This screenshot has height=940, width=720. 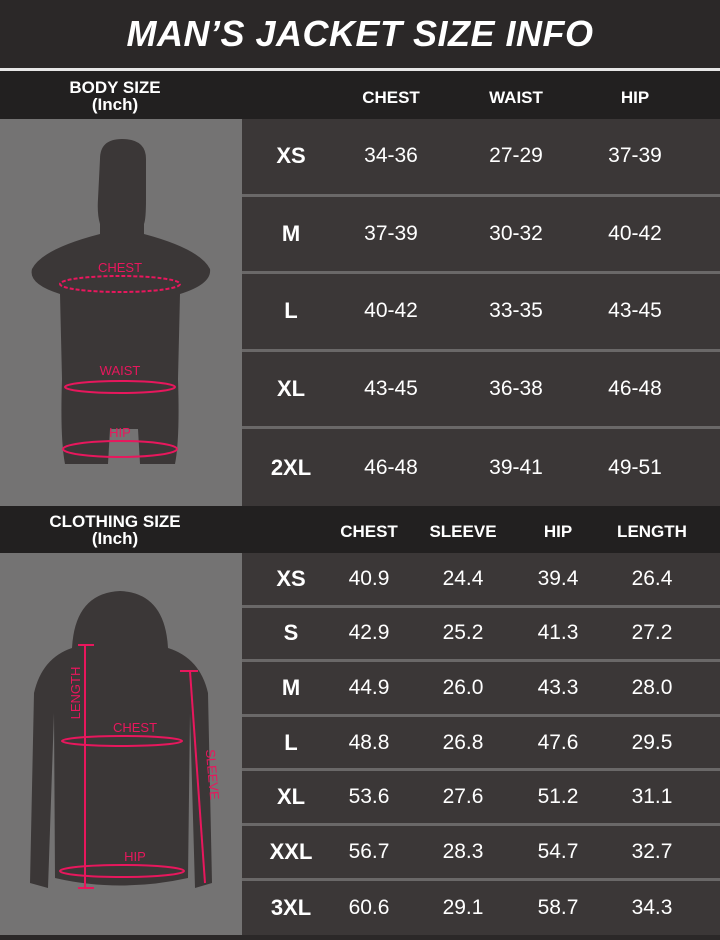 I want to click on chest-cell: 34-36, so click(x=391, y=156).